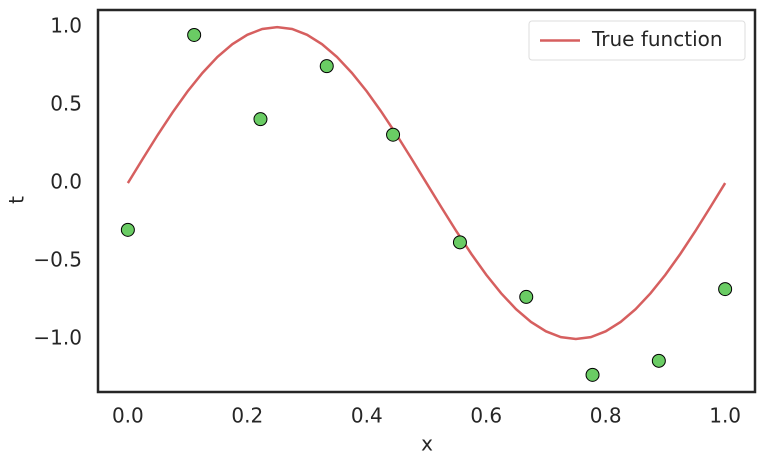  I want to click on x-tick-label: 1.0, so click(725, 416).